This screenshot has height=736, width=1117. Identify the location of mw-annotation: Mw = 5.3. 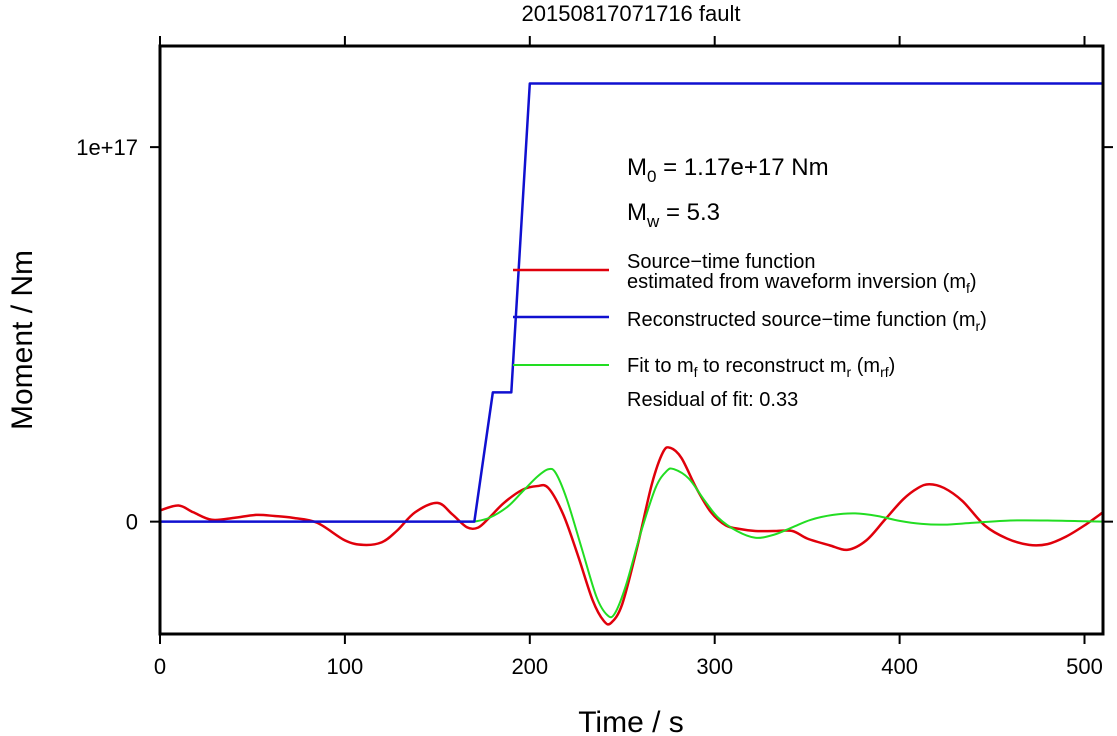
(673, 215).